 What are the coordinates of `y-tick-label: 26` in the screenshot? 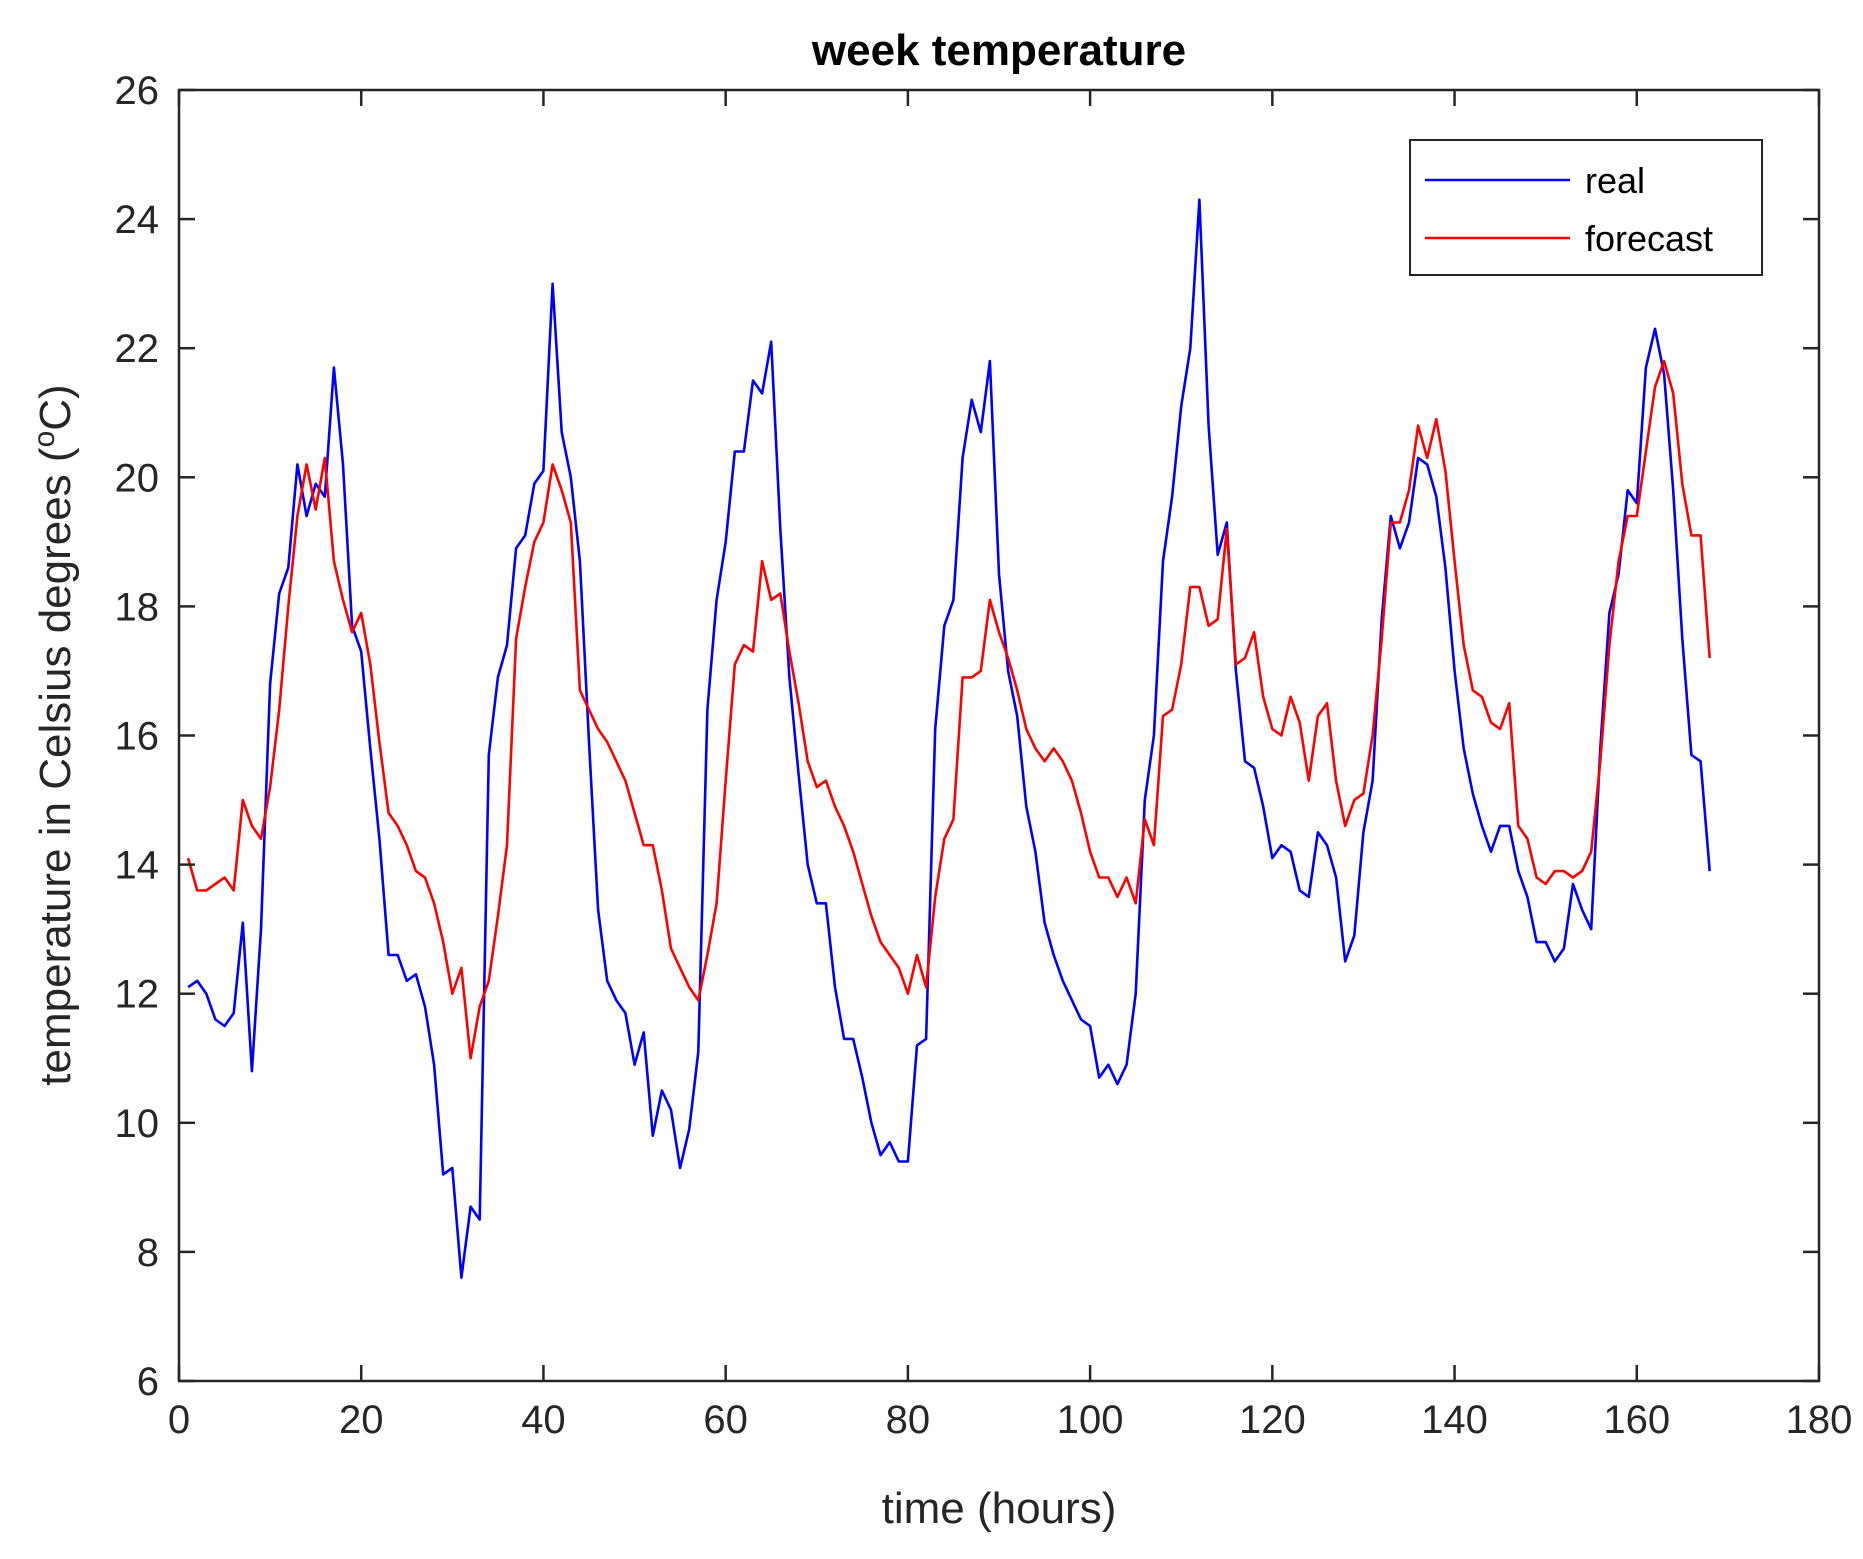 It's located at (137, 91).